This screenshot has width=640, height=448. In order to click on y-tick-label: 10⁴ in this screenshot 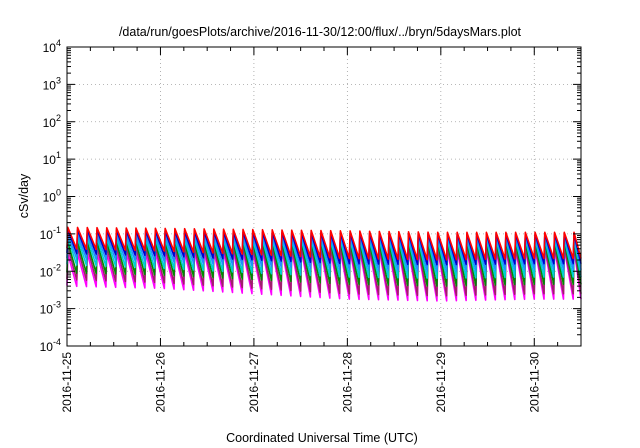, I will do `click(52, 46)`.